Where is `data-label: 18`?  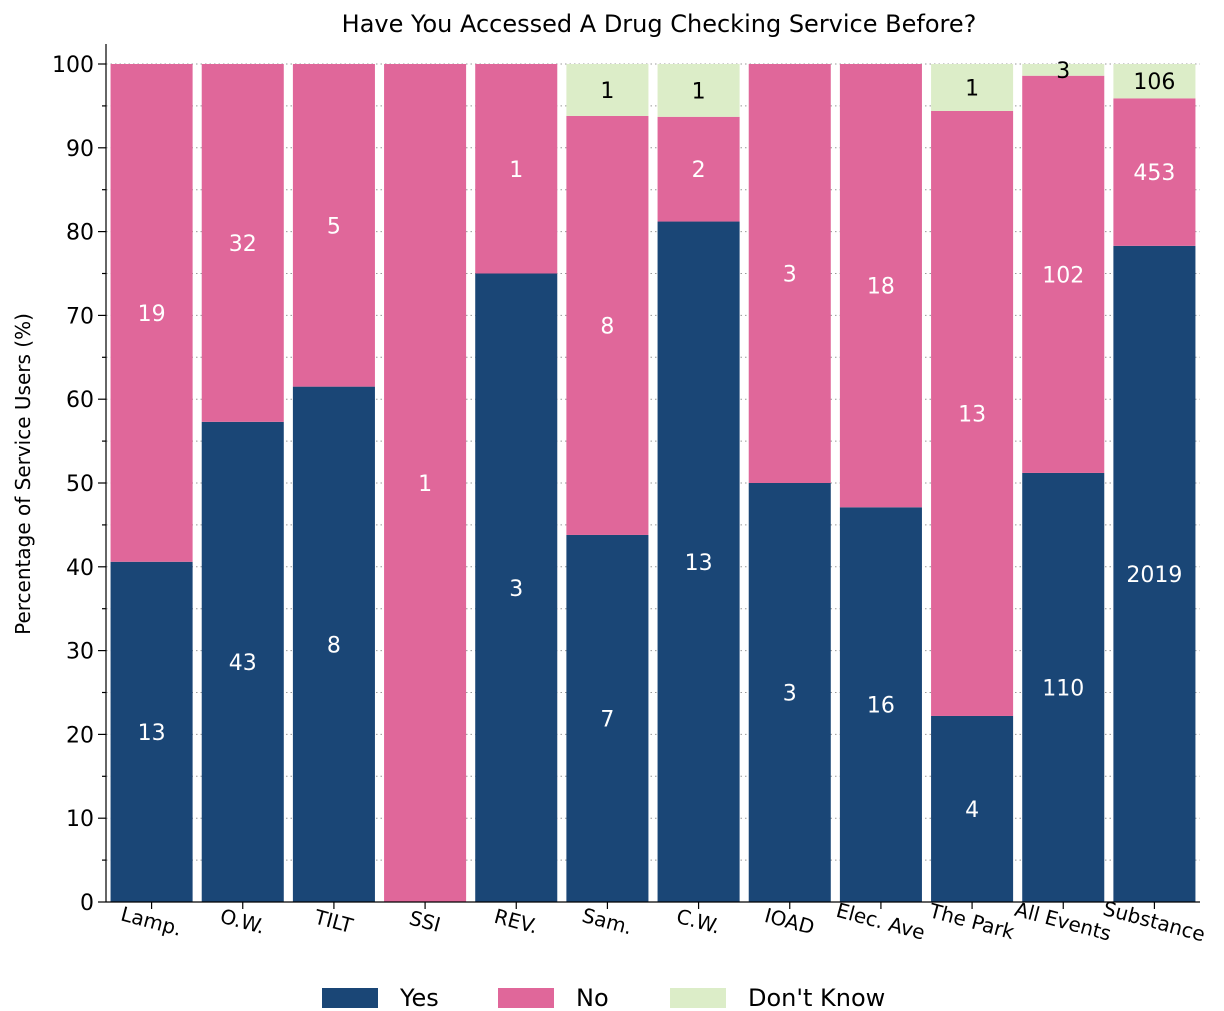
data-label: 18 is located at coordinates (881, 287).